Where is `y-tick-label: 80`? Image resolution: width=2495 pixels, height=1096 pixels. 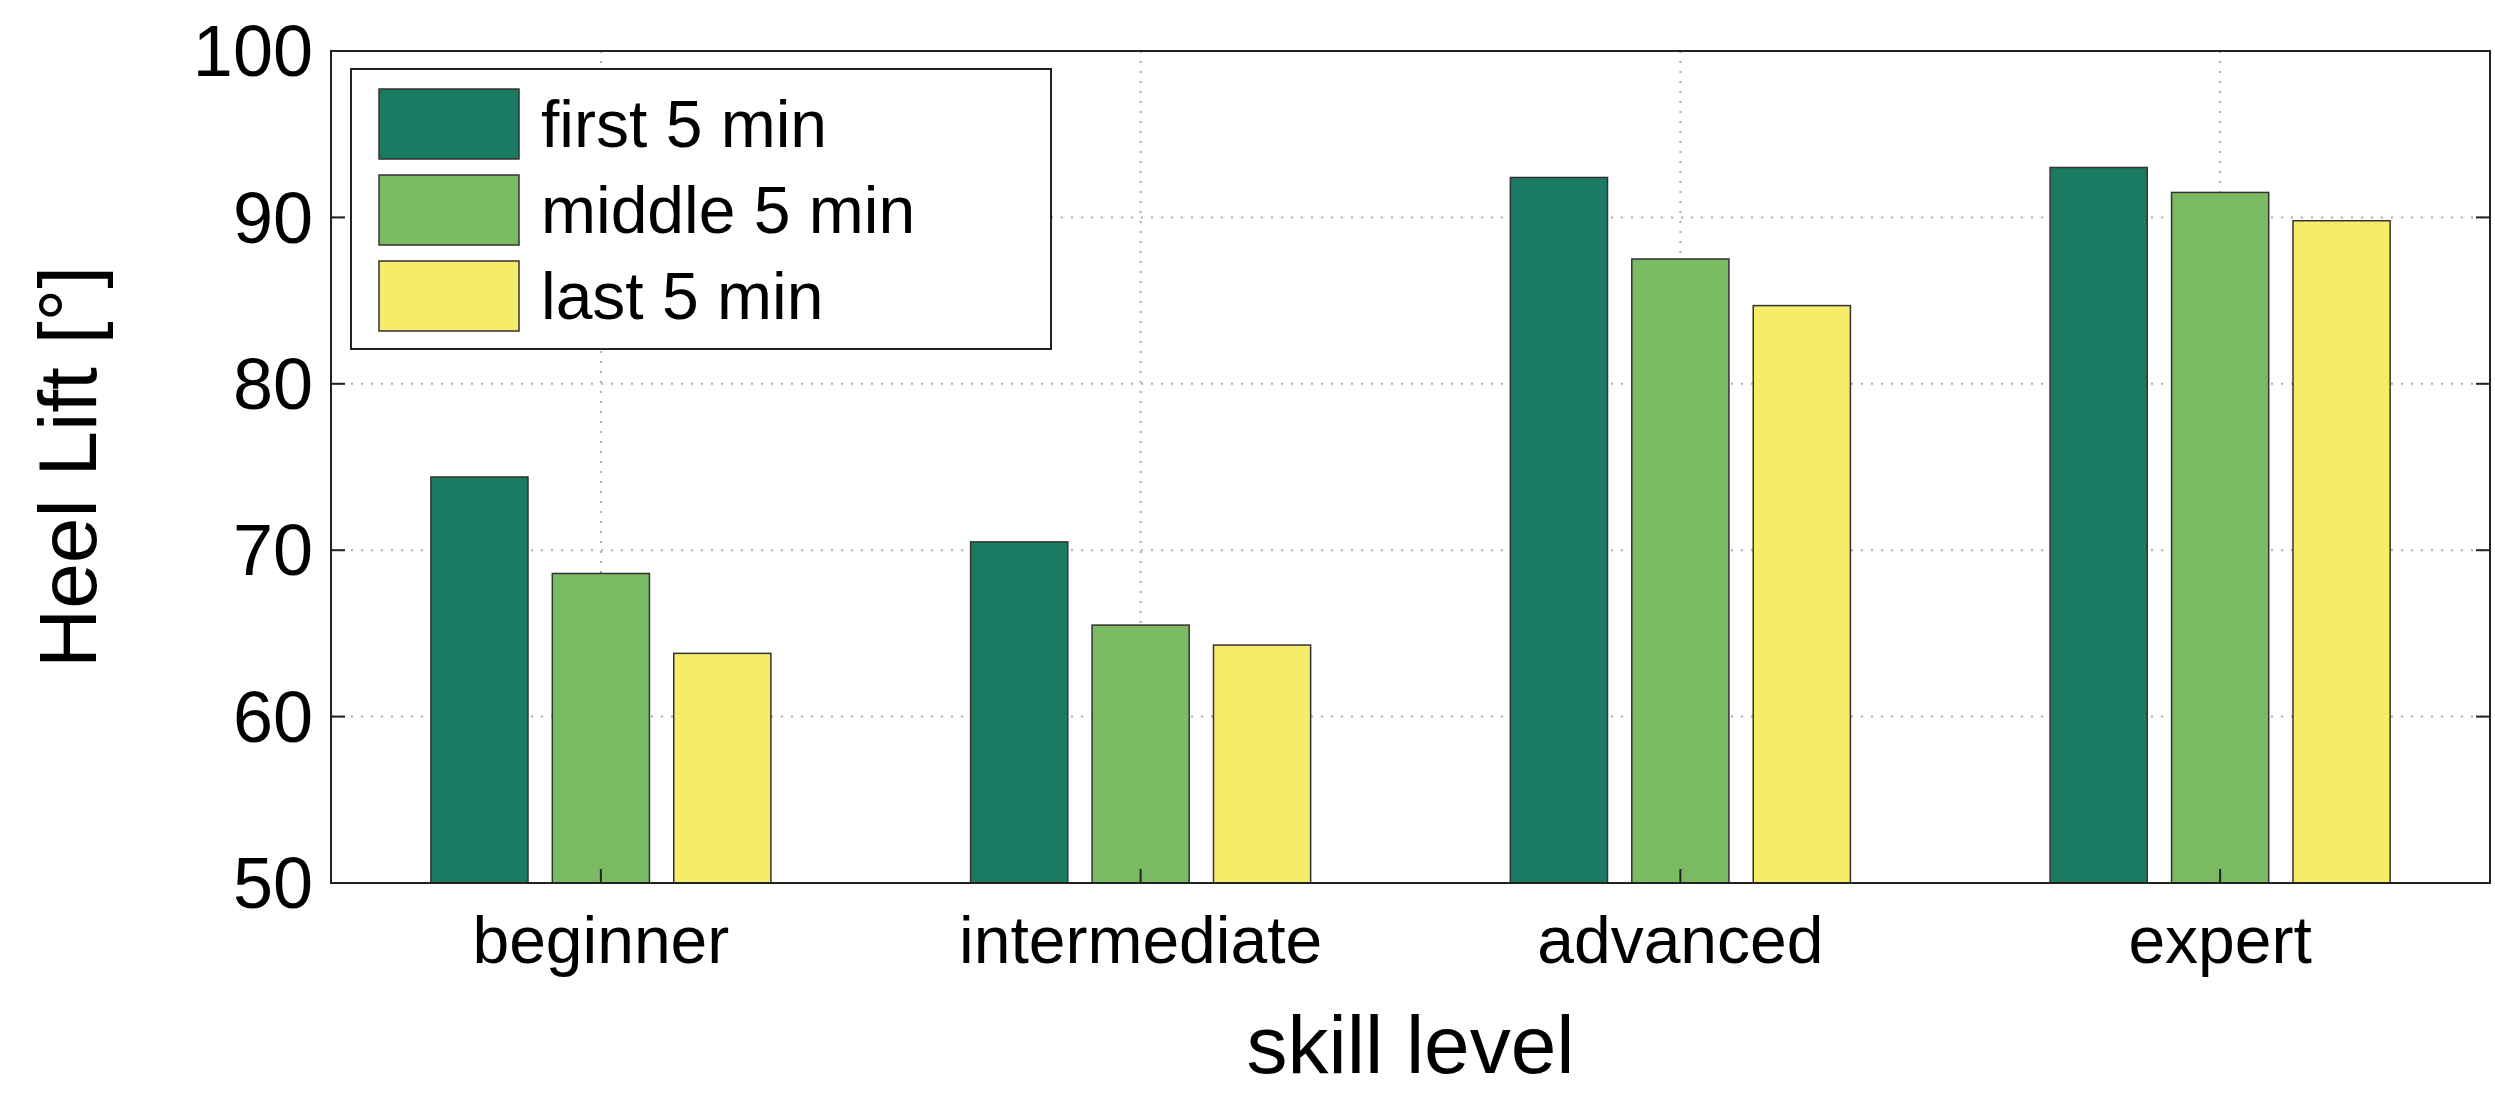 y-tick-label: 80 is located at coordinates (272, 384).